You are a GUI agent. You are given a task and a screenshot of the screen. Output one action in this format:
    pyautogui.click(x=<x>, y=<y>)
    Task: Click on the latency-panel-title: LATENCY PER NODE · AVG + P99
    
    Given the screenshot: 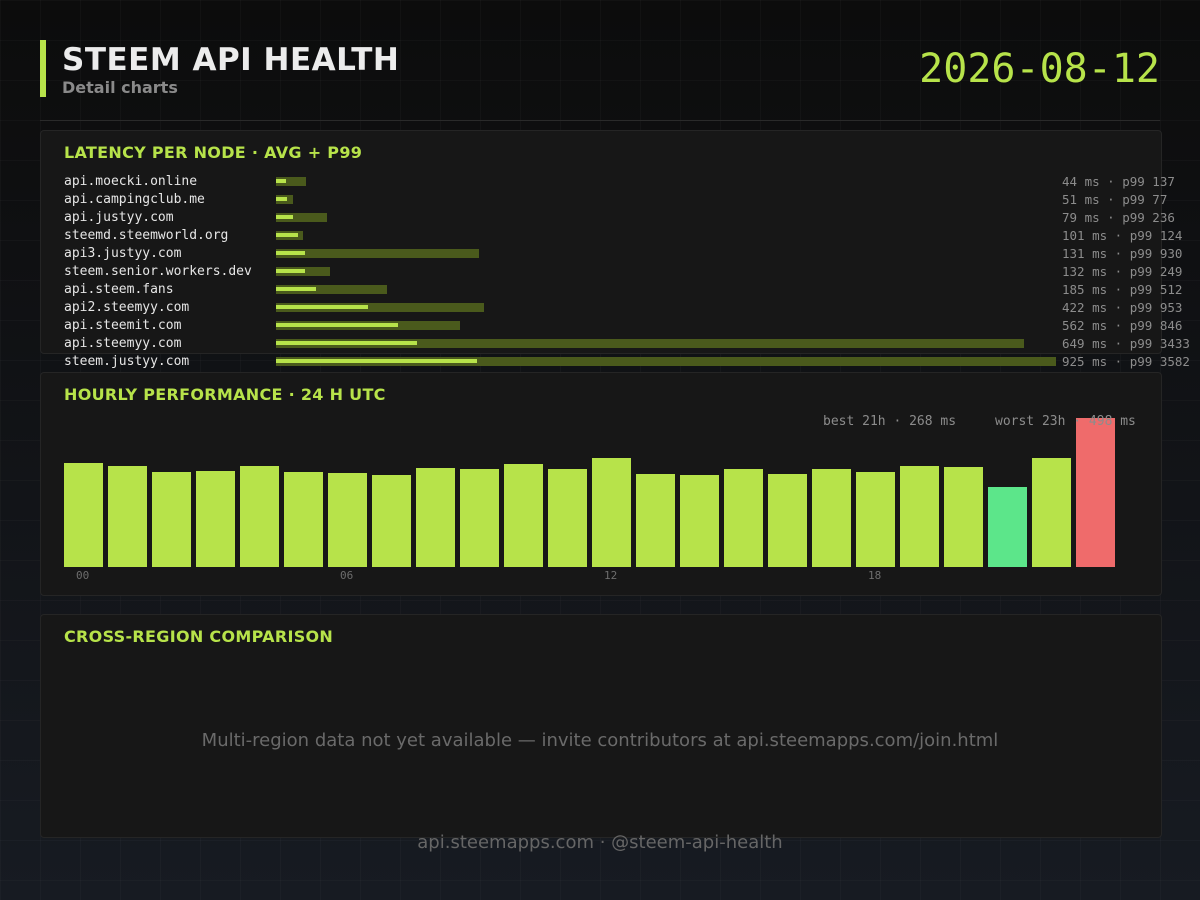 What is the action you would take?
    pyautogui.click(x=213, y=152)
    